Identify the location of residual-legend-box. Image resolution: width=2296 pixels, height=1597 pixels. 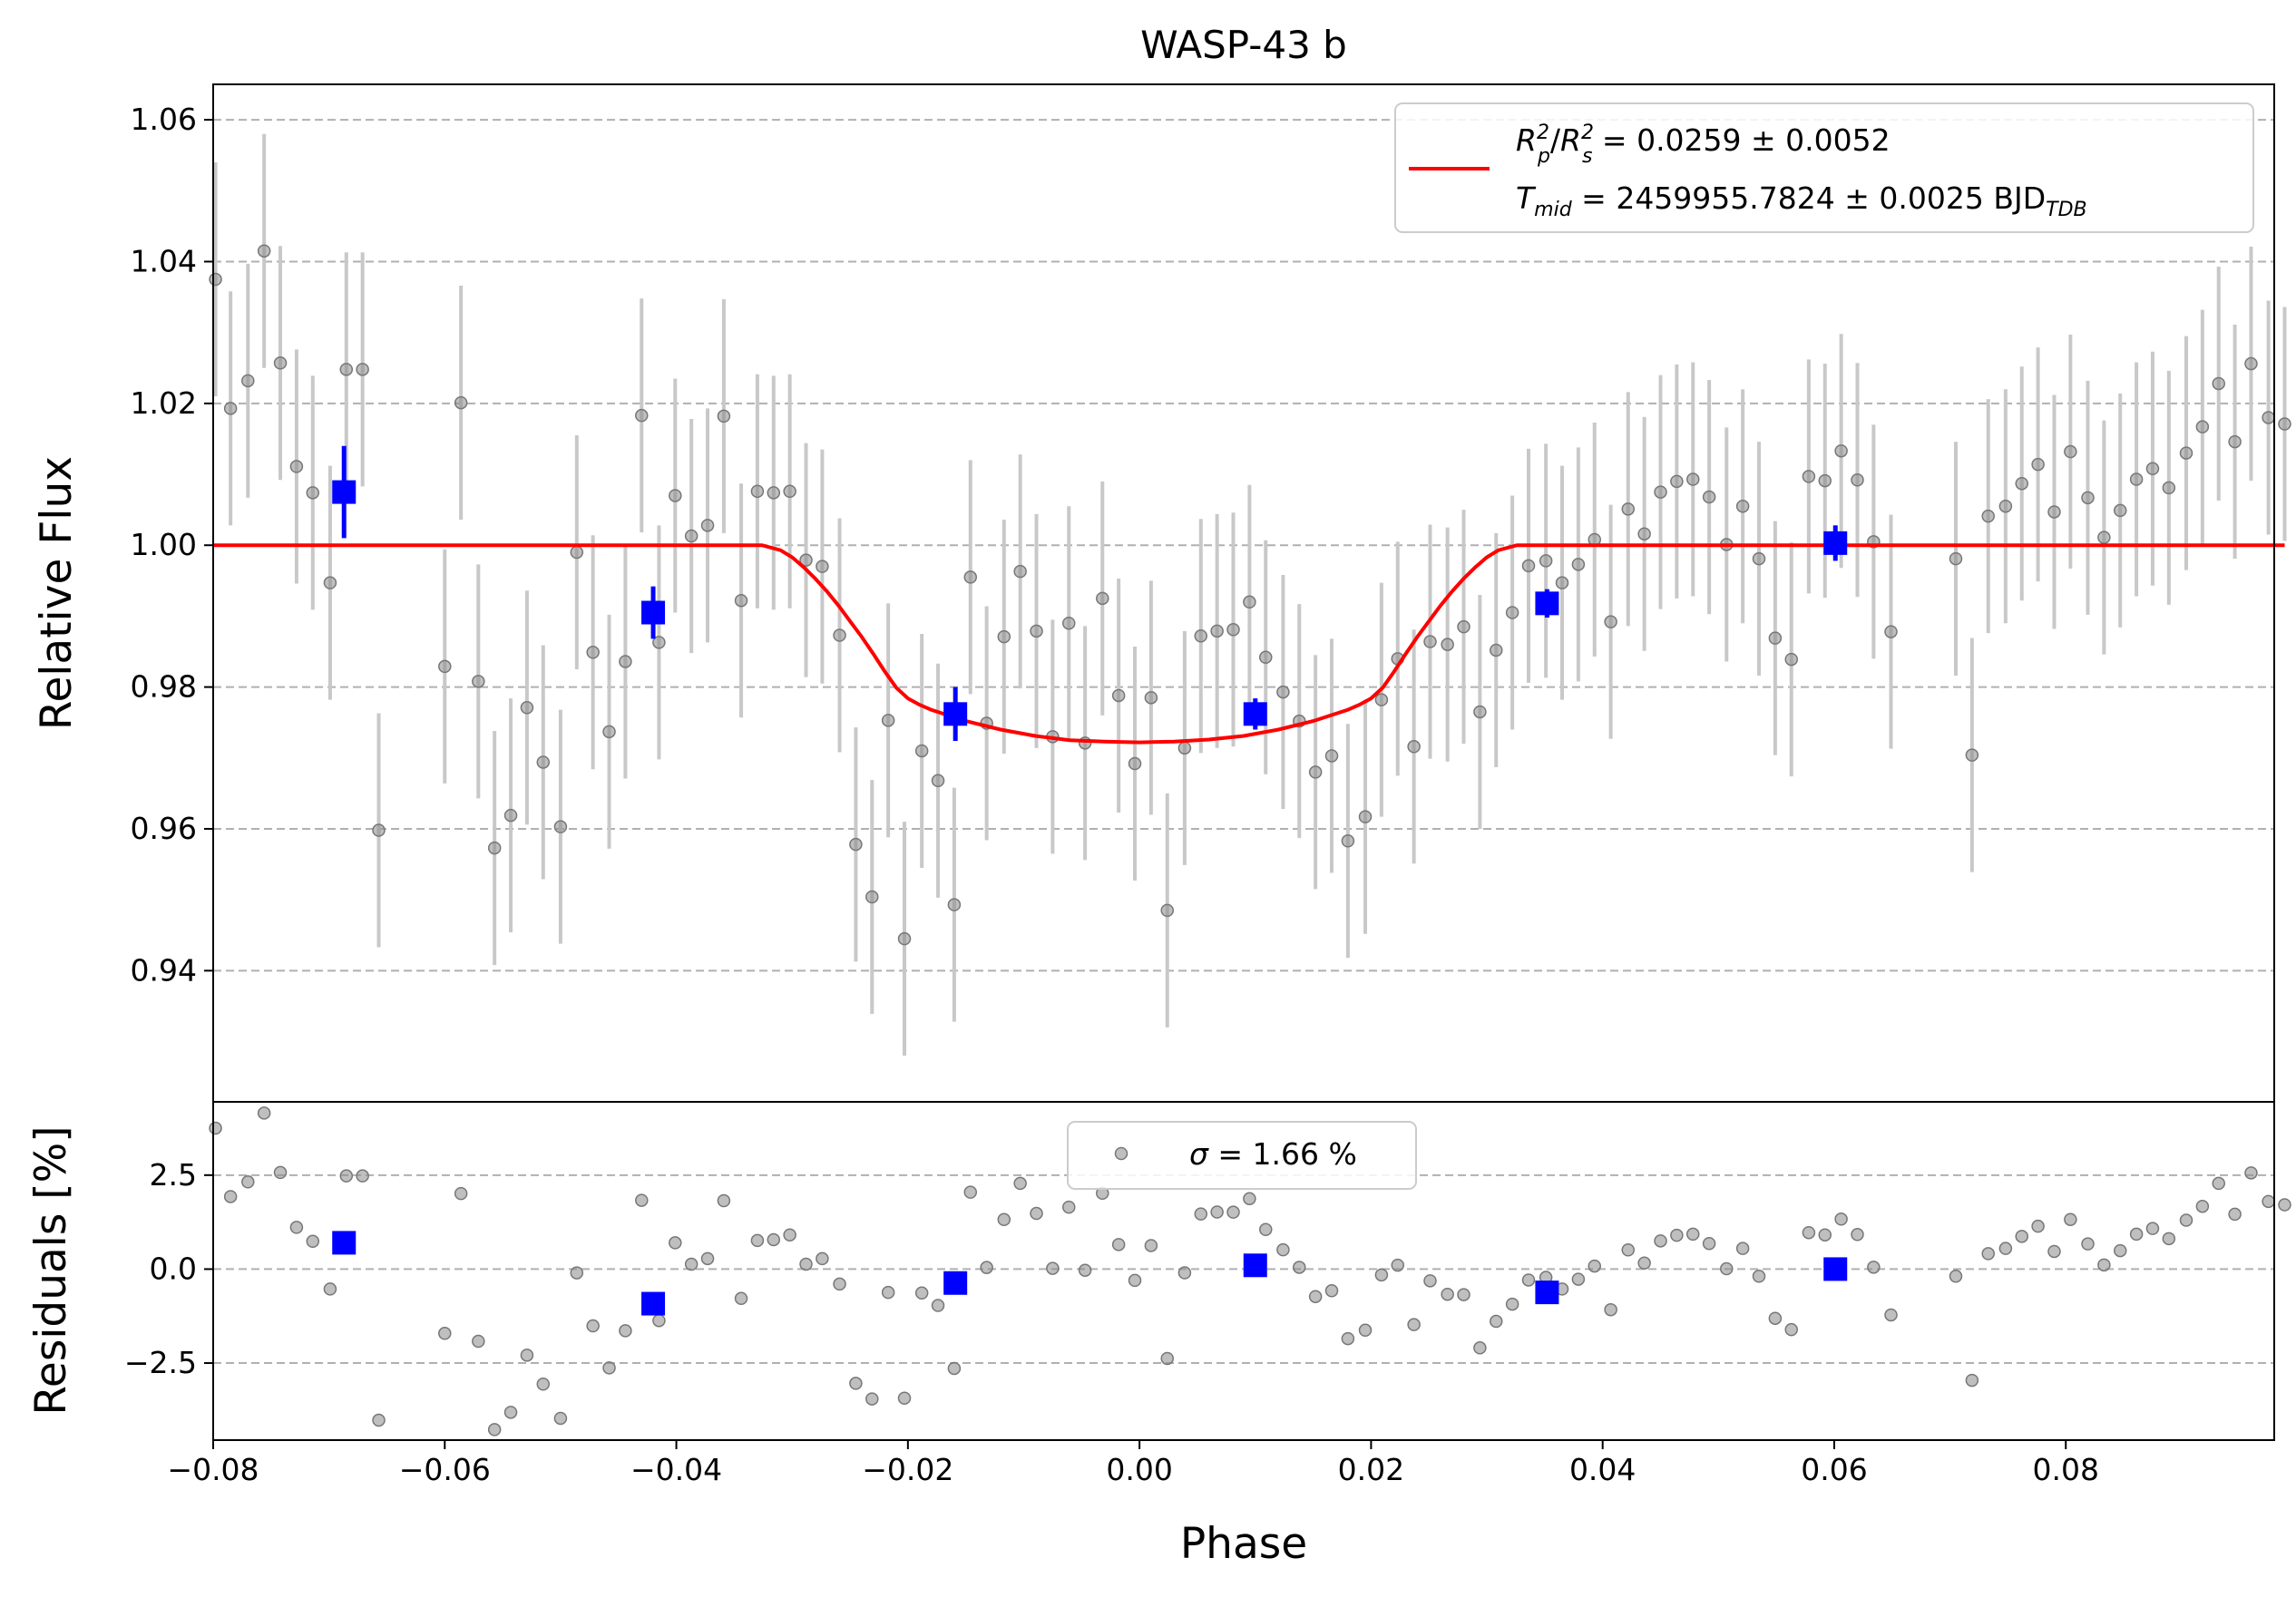
(1242, 1155).